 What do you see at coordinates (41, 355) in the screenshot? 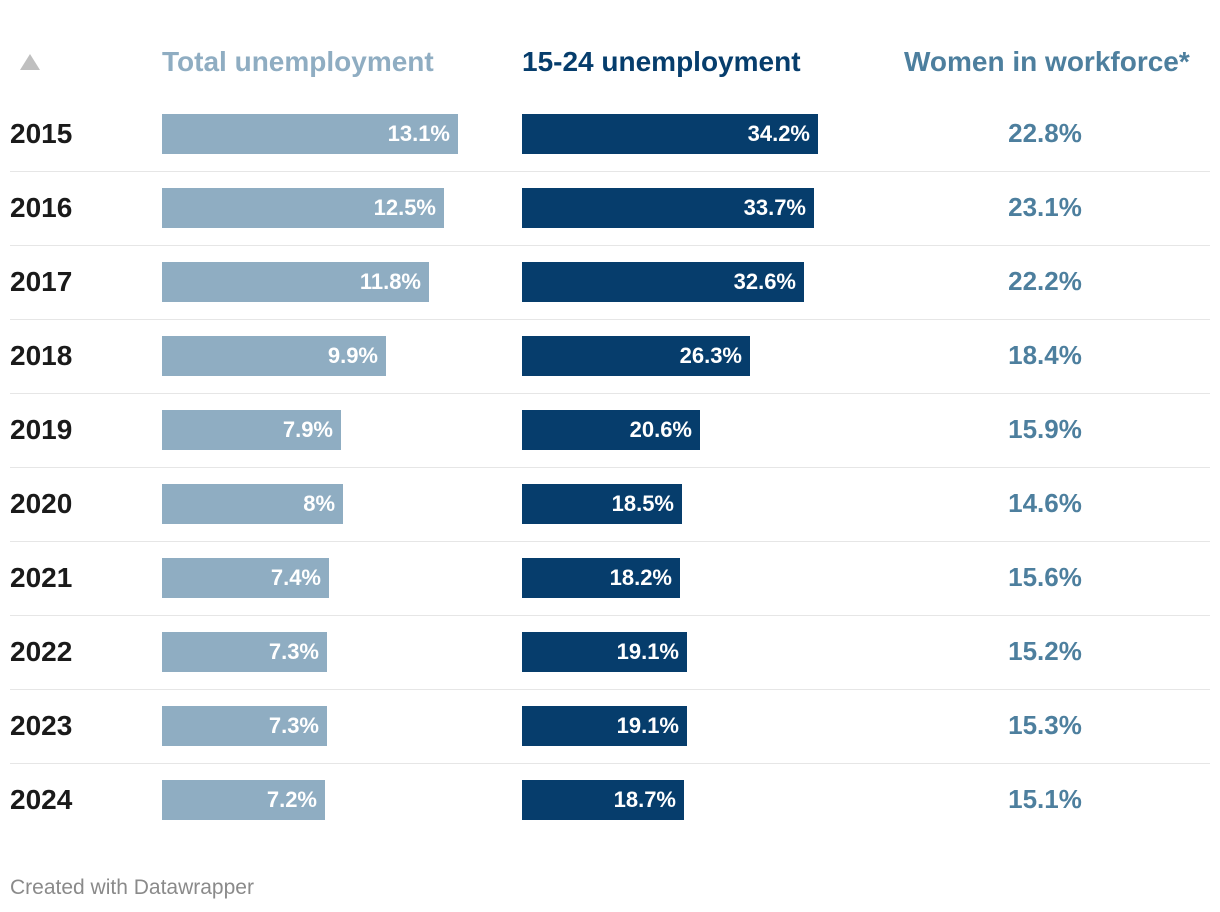
I see `row-year: 2018` at bounding box center [41, 355].